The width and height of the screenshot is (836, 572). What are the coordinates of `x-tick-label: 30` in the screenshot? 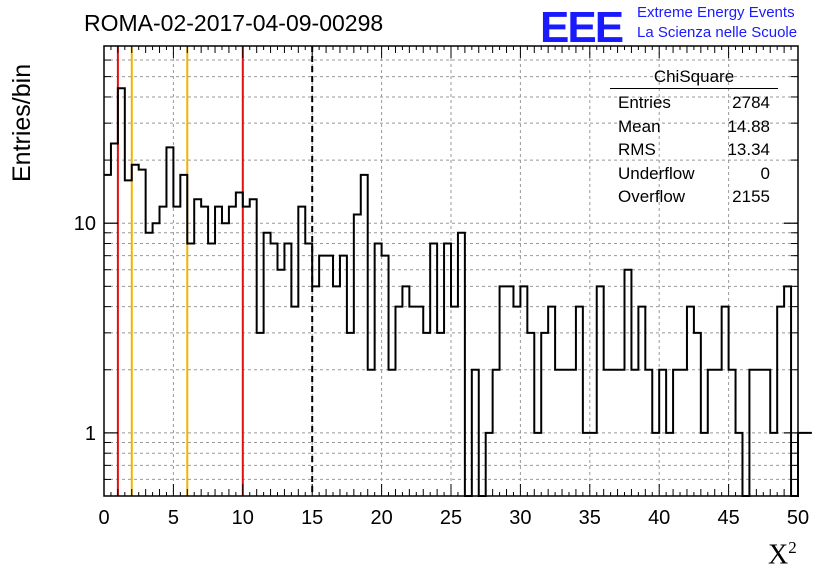 It's located at (520, 518).